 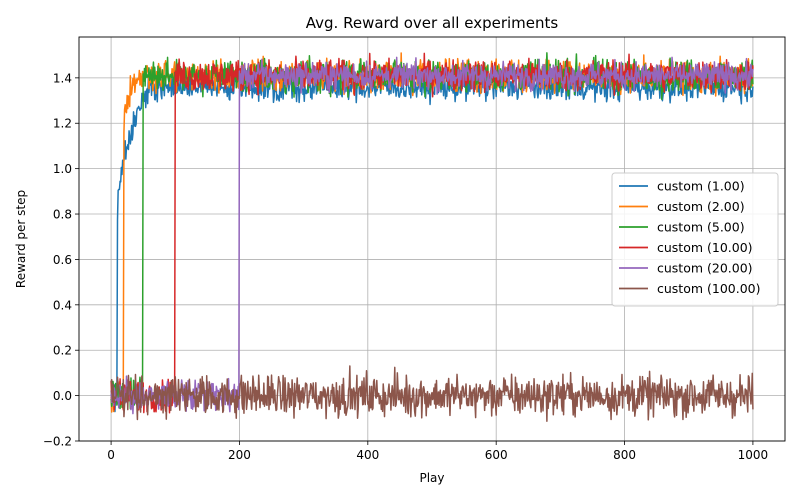 What do you see at coordinates (62, 78) in the screenshot?
I see `y-tick-label: 1.4` at bounding box center [62, 78].